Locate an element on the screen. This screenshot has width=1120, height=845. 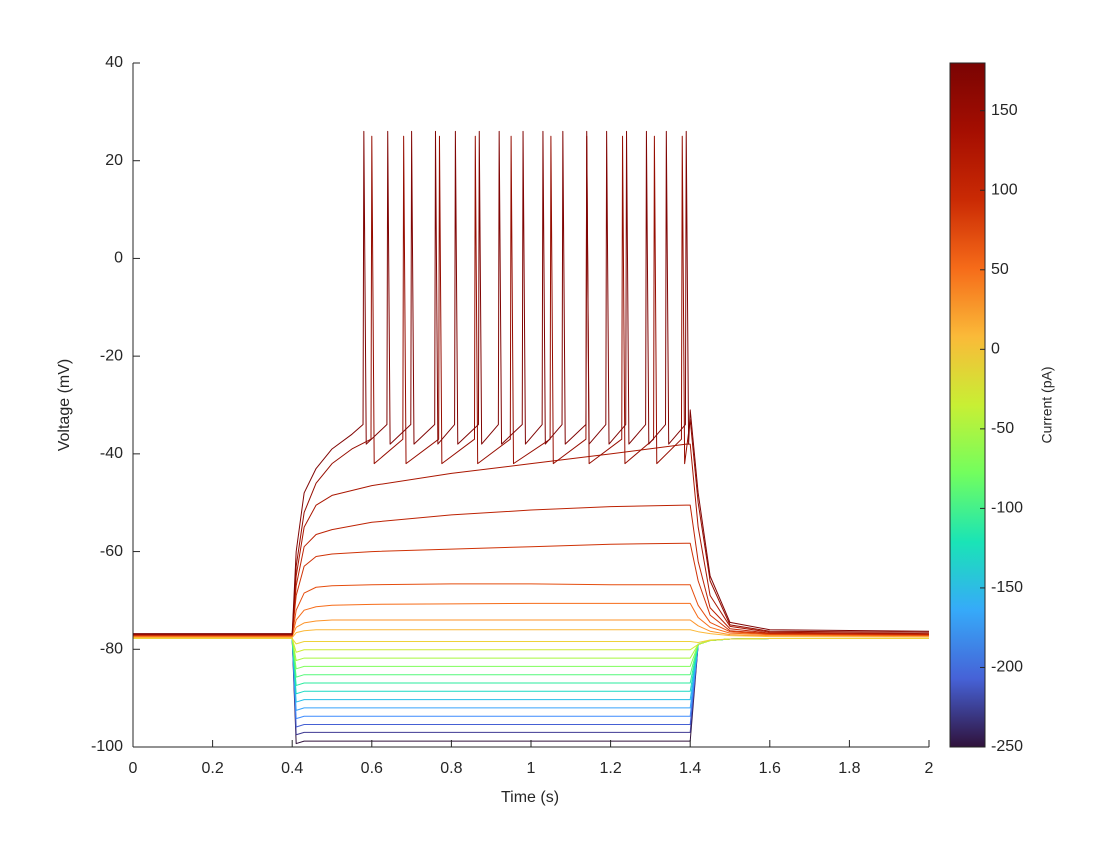
y-tick-label: -60 is located at coordinates (111, 551).